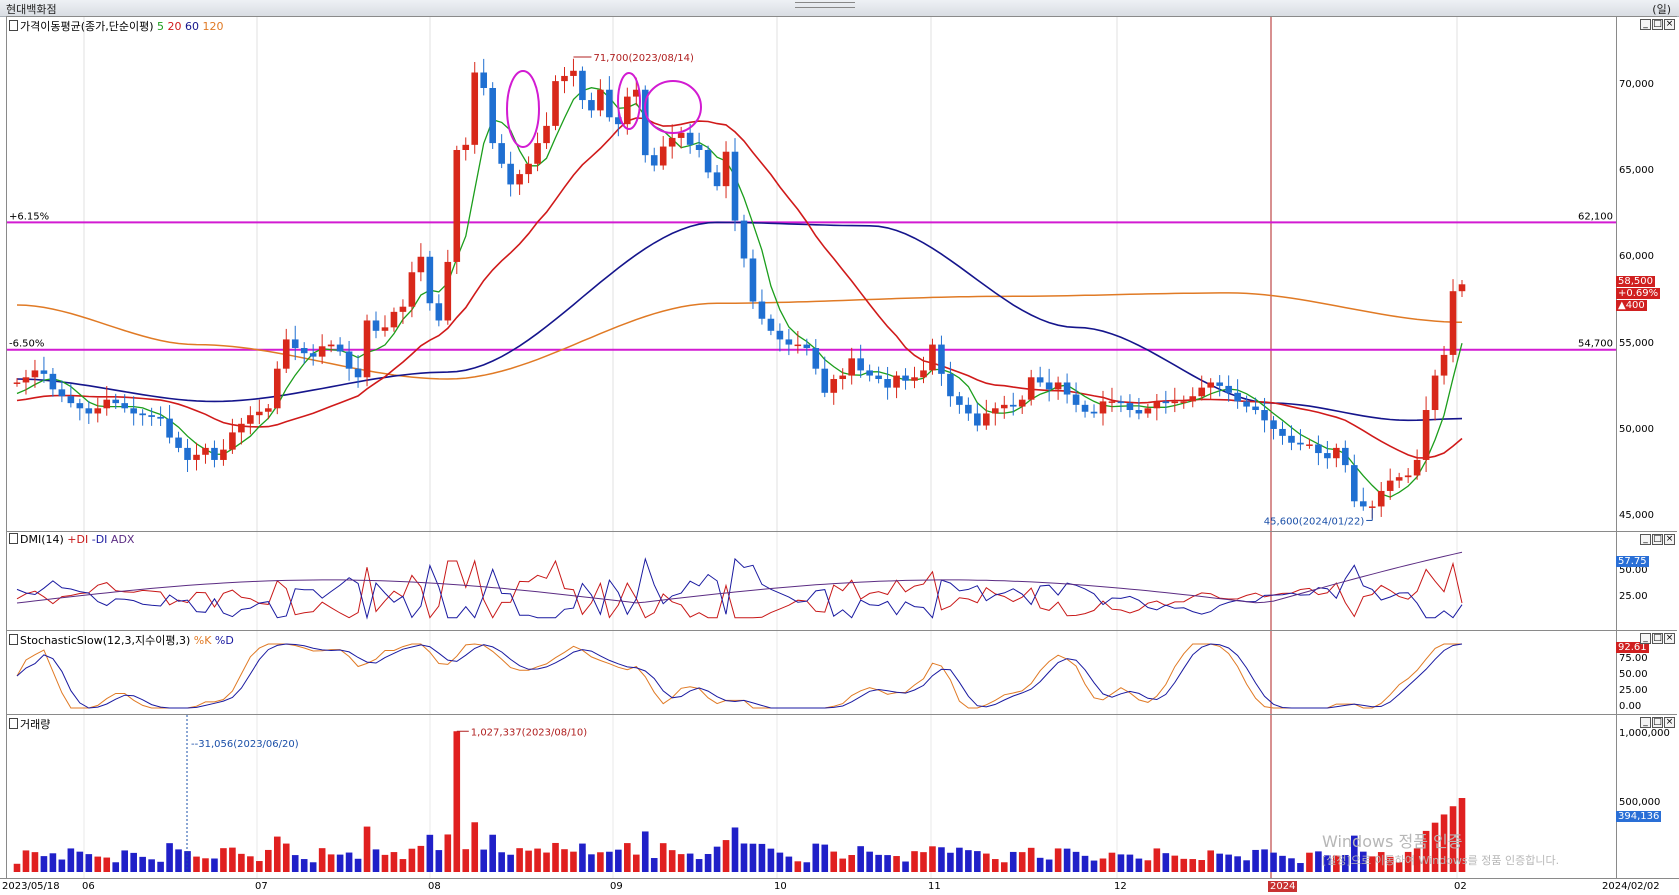 The image size is (1679, 895). I want to click on stochastic-chart, so click(811, 672).